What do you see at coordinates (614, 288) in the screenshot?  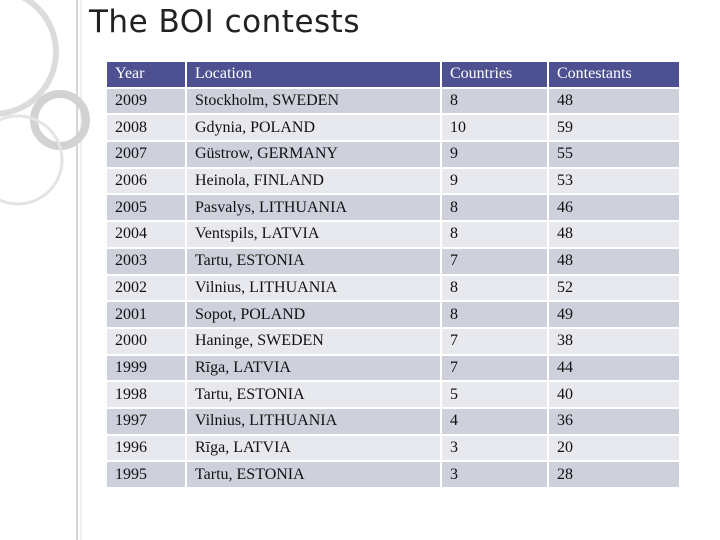 I see `contestants-cell: 52` at bounding box center [614, 288].